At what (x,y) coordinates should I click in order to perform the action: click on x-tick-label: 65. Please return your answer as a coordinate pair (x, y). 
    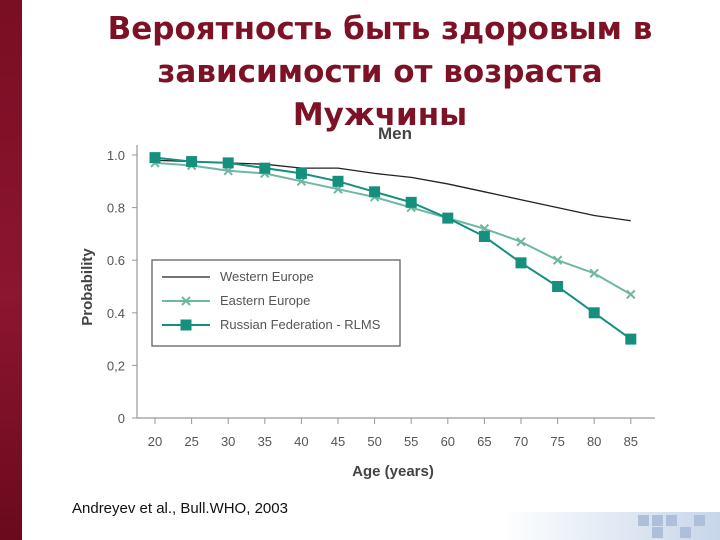
    Looking at the image, I should click on (484, 441).